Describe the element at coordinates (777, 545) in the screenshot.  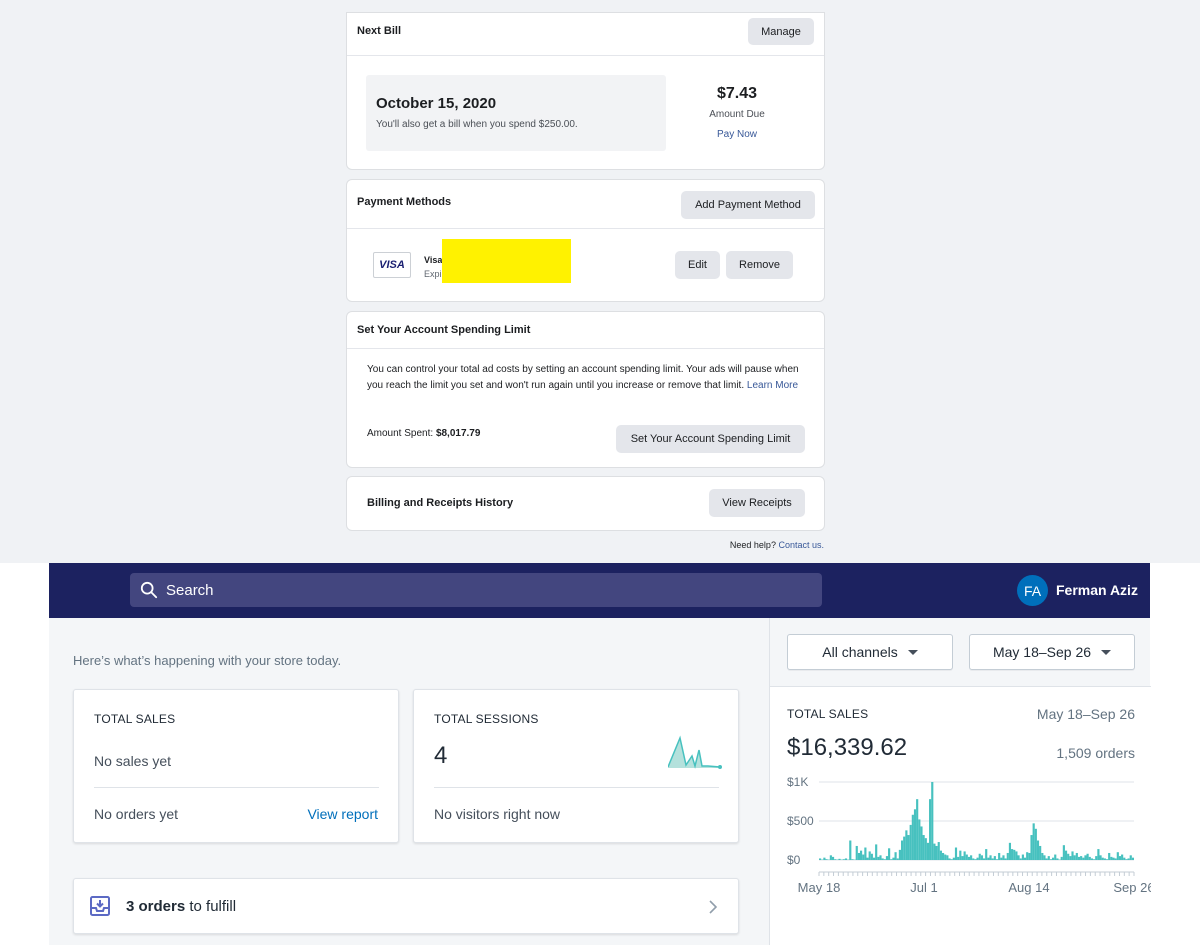
I see `help-footer: Need help? Contact us.` at that location.